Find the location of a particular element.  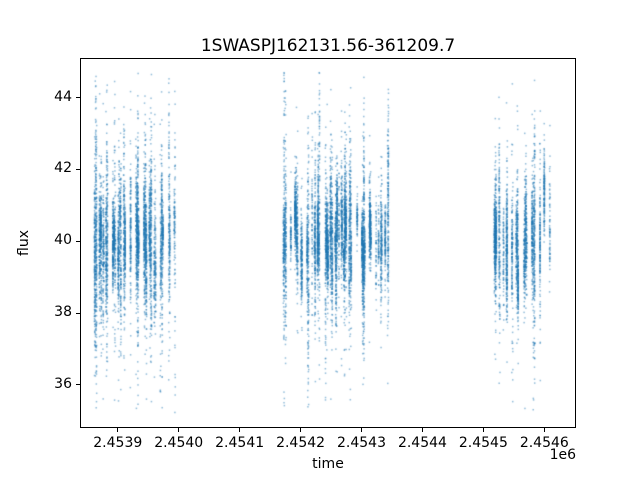

x-axis-label: time is located at coordinates (328, 464).